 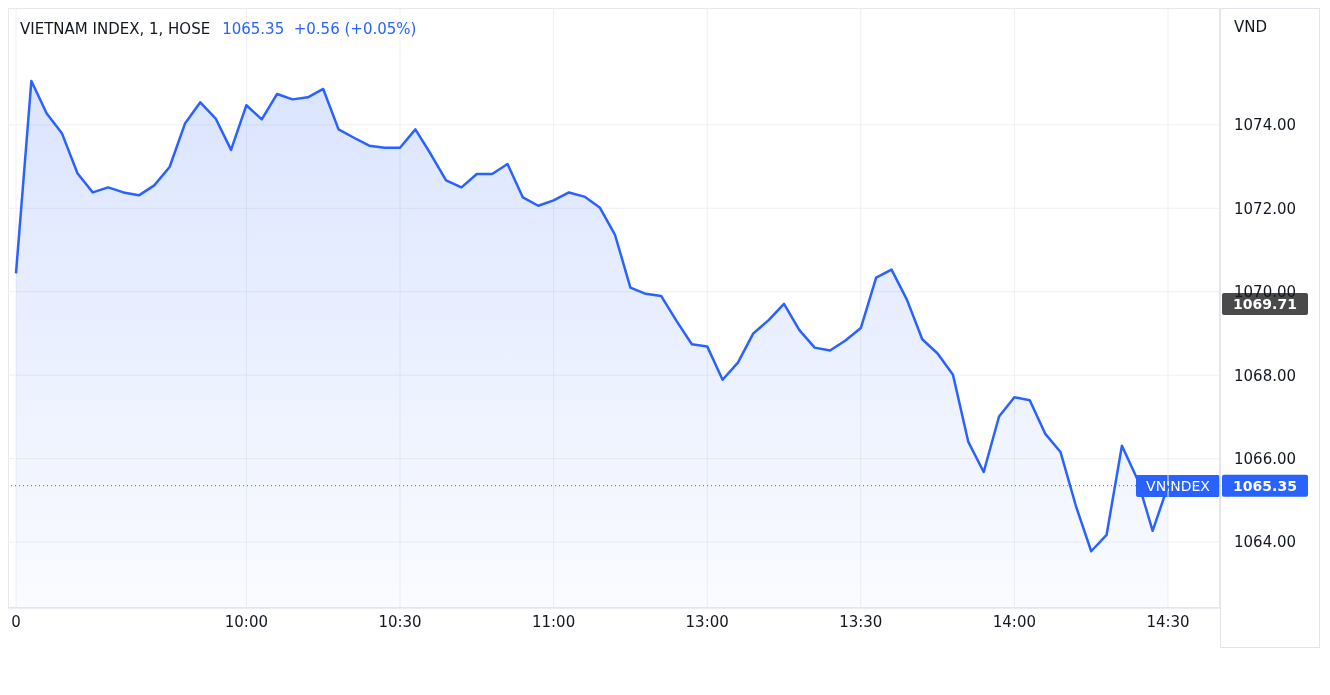 I want to click on x-tick-label: 13:30, so click(x=861, y=621).